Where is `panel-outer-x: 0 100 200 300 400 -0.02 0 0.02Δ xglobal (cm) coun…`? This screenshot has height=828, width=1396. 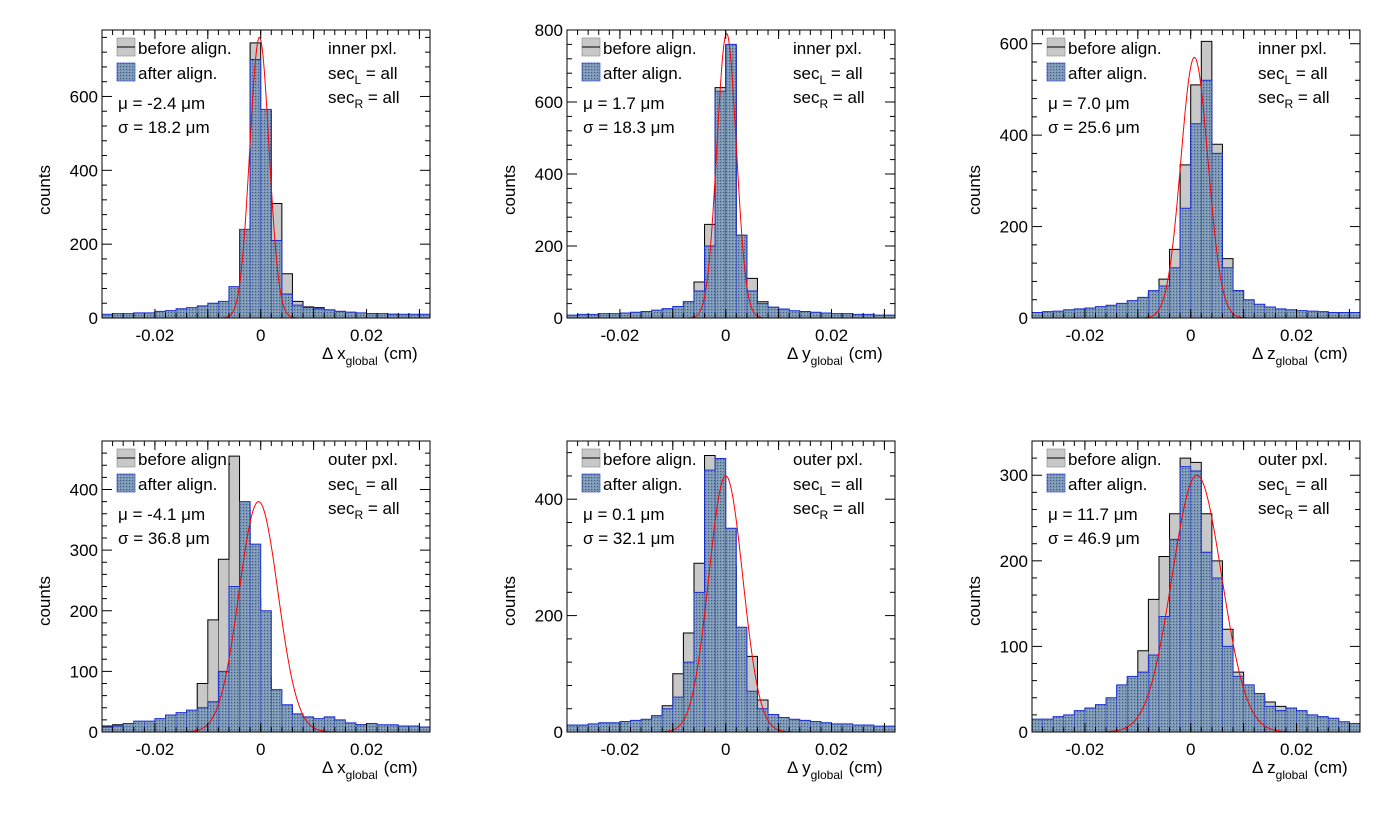 panel-outer-x: 0 100 200 300 400 -0.02 0 0.02Δ xglobal (cm) coun… is located at coordinates (233, 611).